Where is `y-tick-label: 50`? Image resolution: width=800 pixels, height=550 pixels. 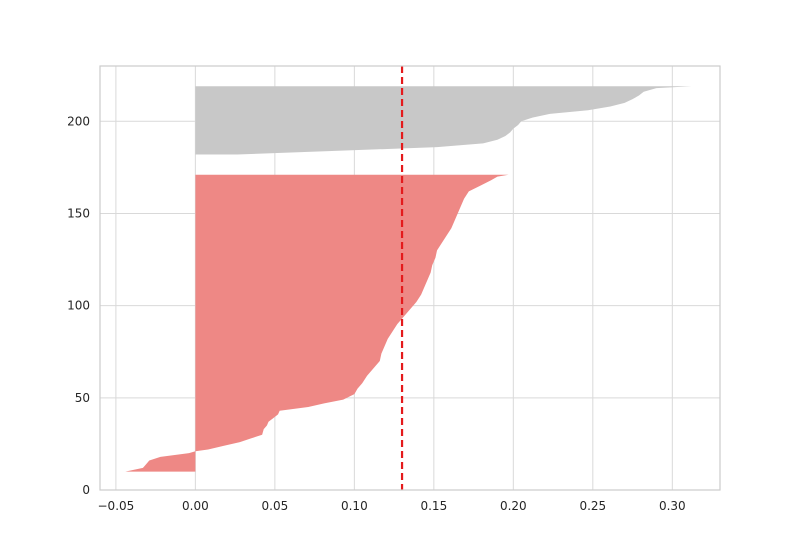 y-tick-label: 50 is located at coordinates (82, 398).